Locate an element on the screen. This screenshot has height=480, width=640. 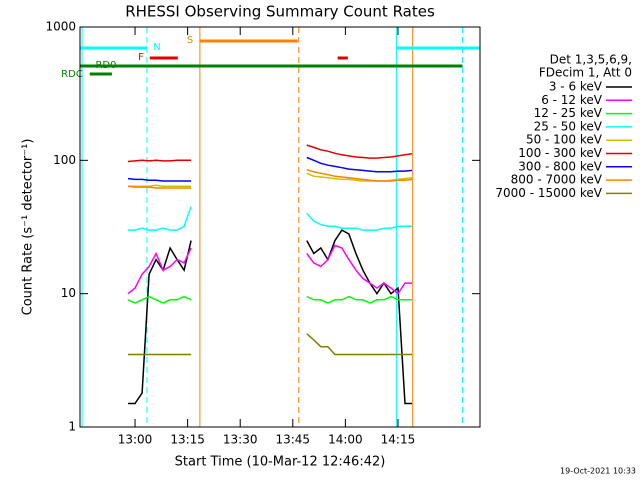
x-tick-label: 13:30 is located at coordinates (240, 440).